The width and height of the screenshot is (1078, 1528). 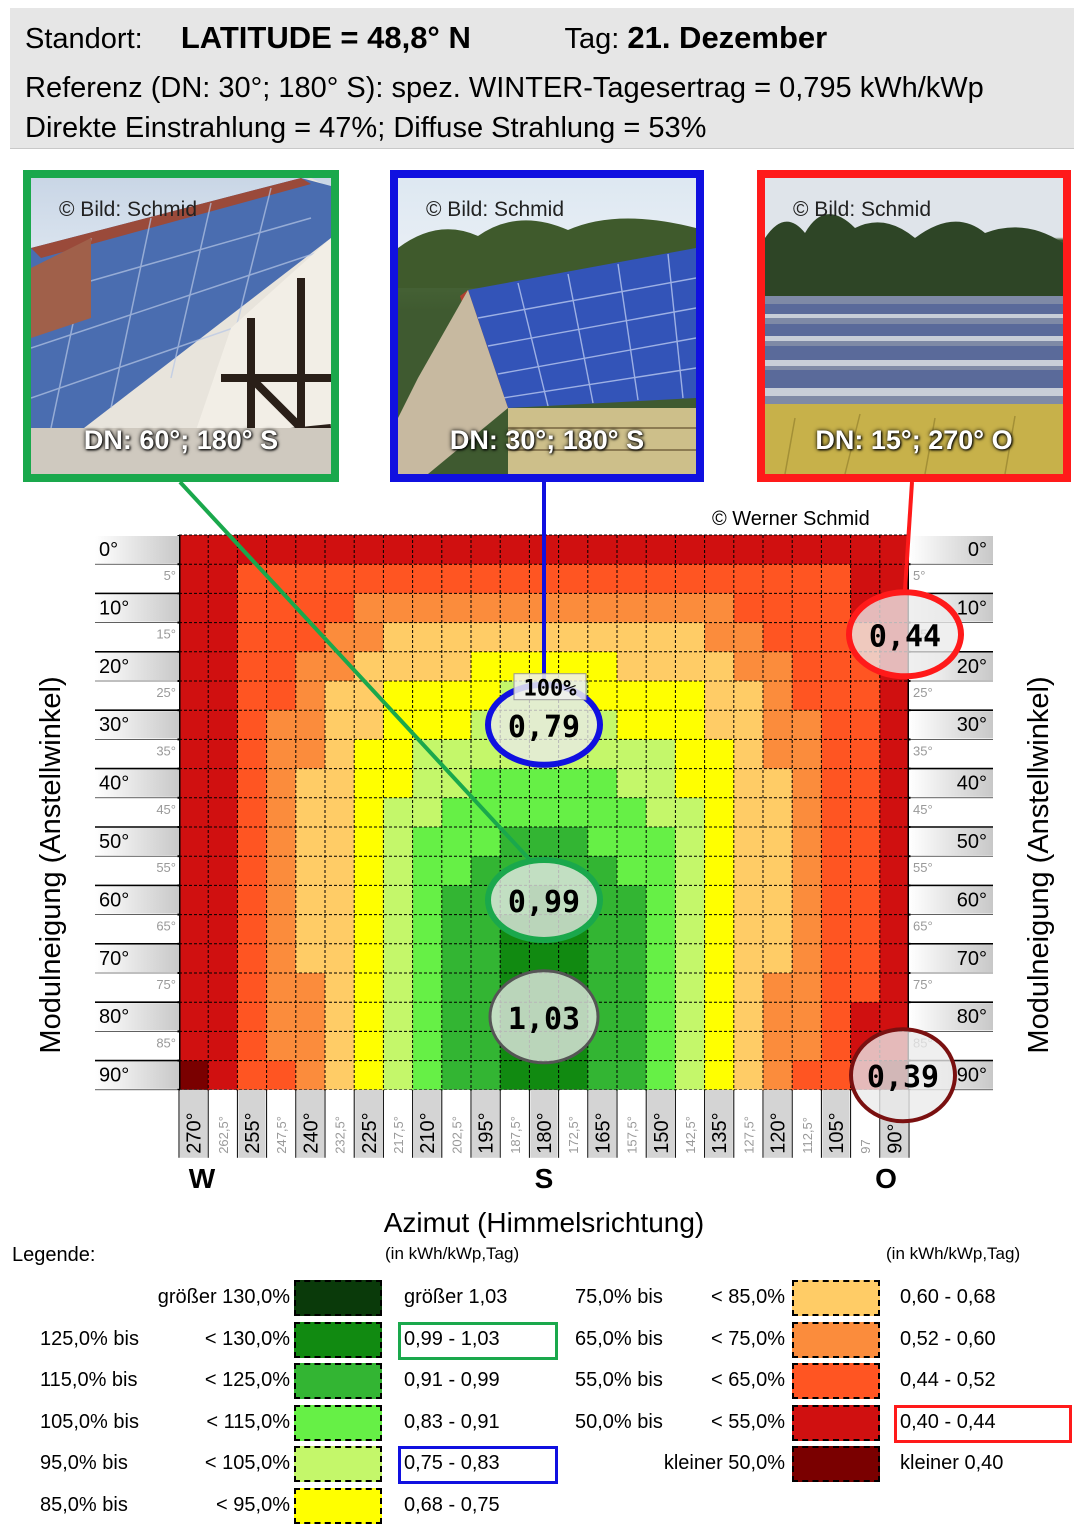 What do you see at coordinates (923, 692) in the screenshot?
I see `y-minor-tick-label: 25°` at bounding box center [923, 692].